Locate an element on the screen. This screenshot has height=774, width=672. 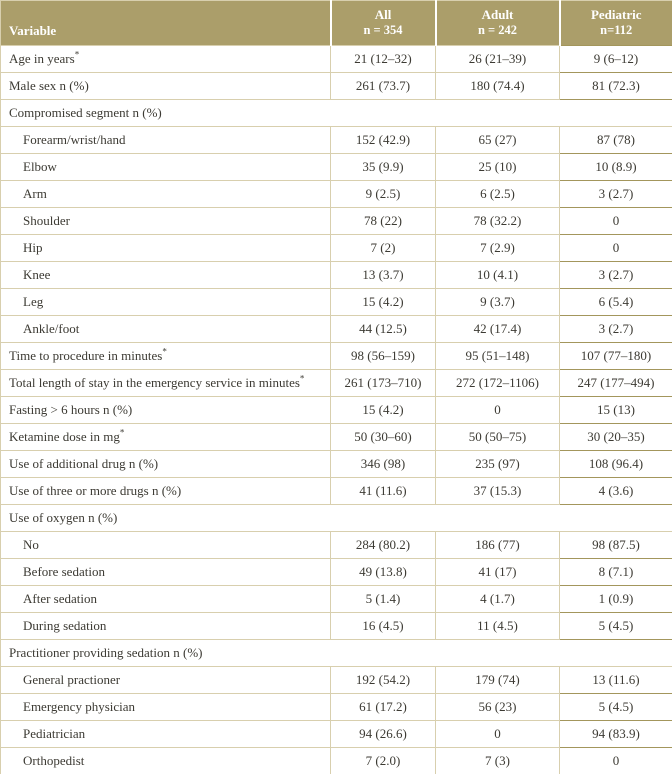
cell-value: 61 (17.2) is located at coordinates (383, 707).